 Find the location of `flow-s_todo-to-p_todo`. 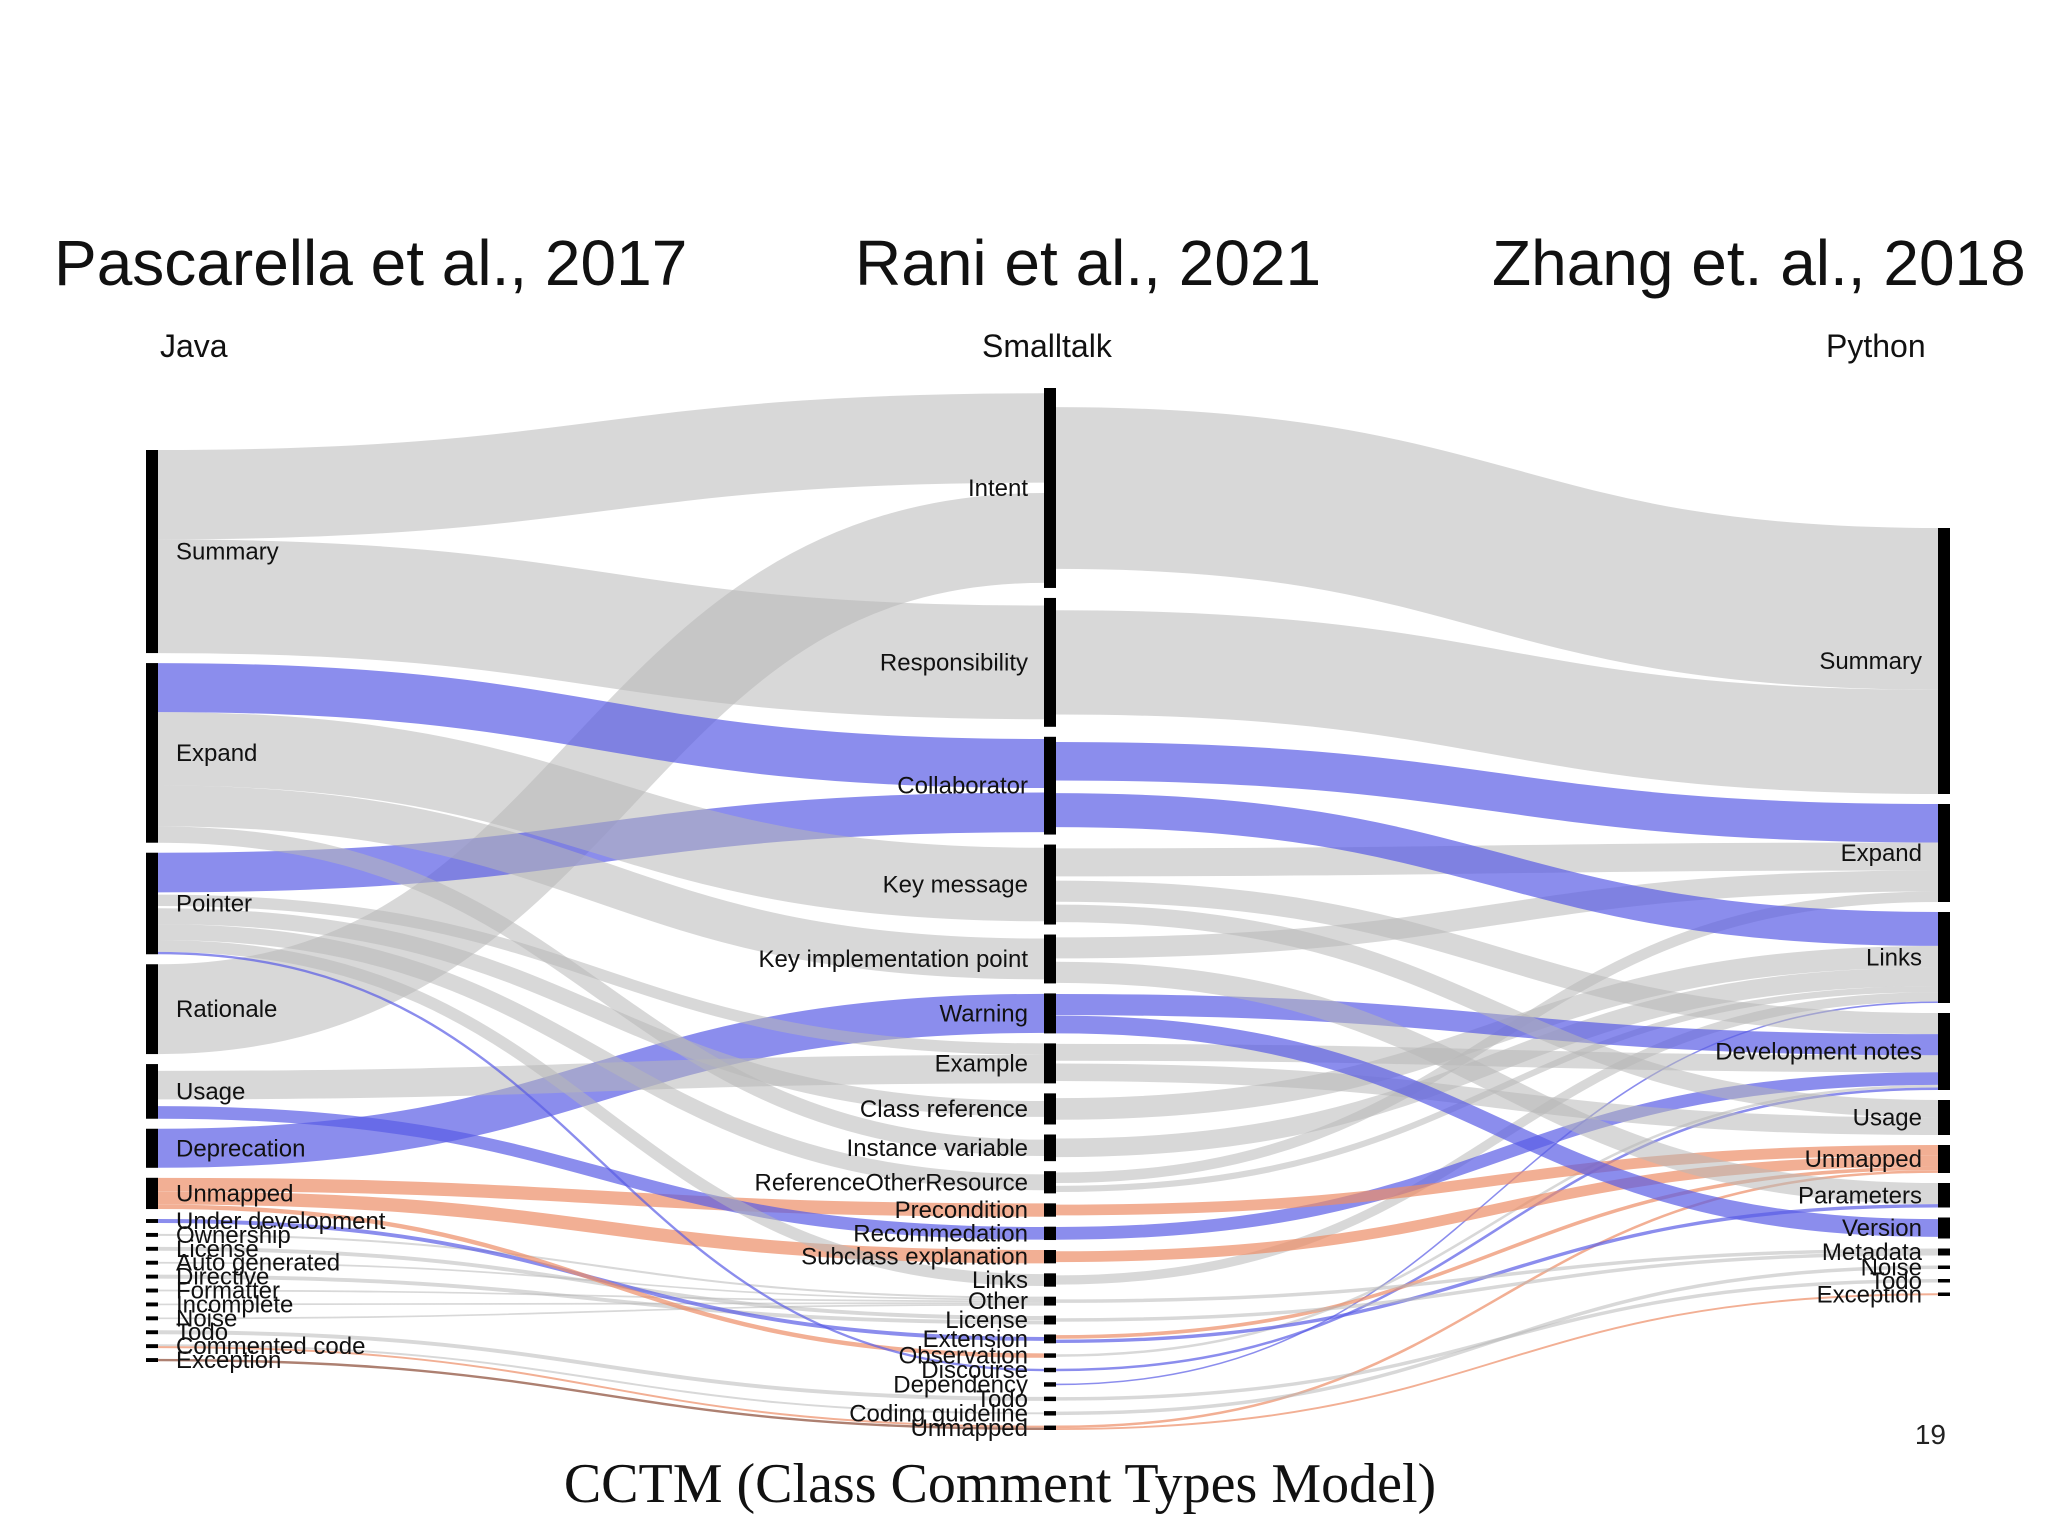

flow-s_todo-to-p_todo is located at coordinates (1497, 1340).